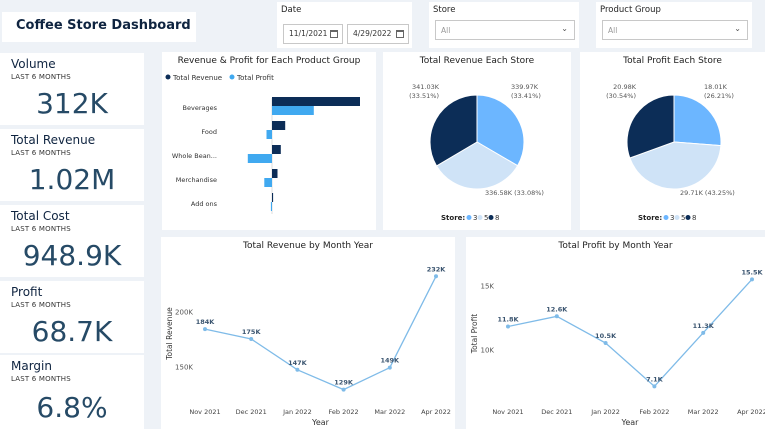 This screenshot has height=429, width=765. I want to click on legend-marker-revenue, so click(168, 77).